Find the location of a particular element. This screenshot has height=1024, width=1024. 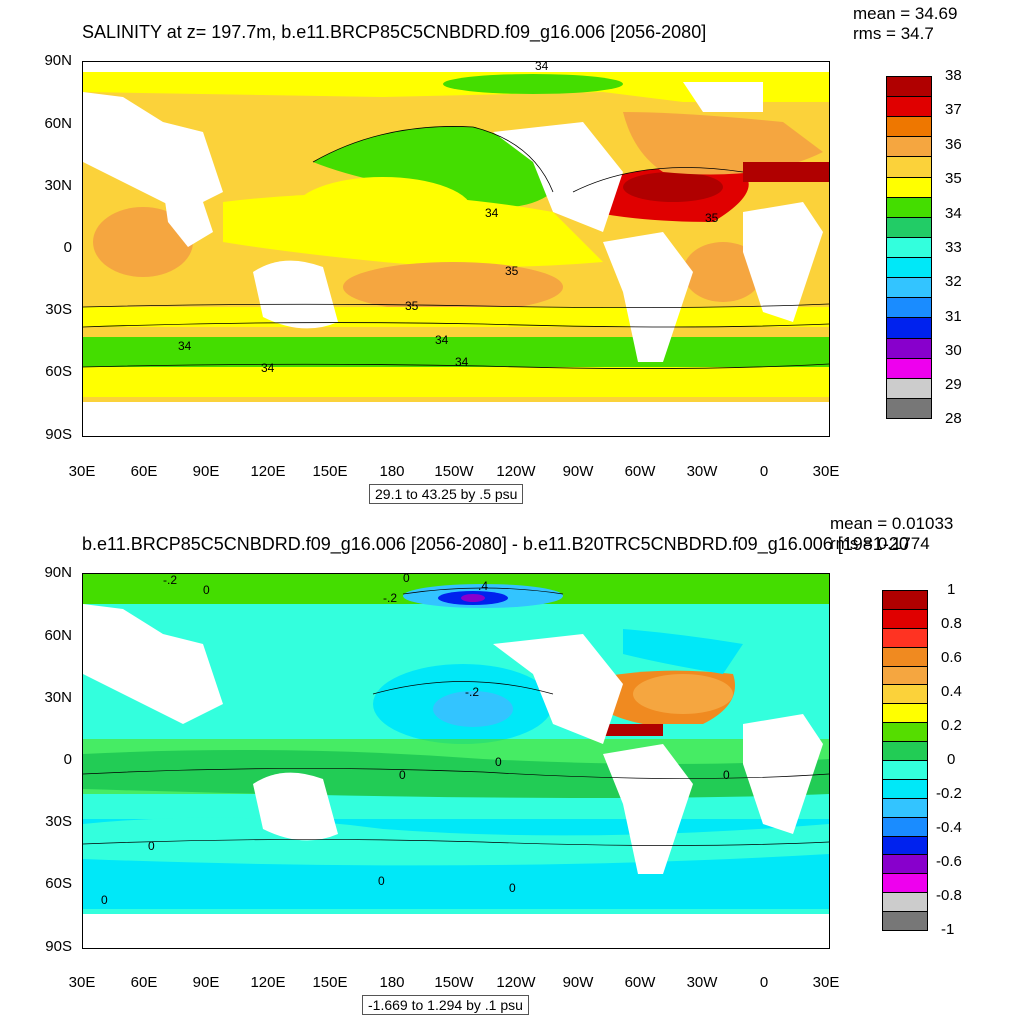

panel1-range-note: 29.1 to 43.25 by .5 psu is located at coordinates (446, 494).